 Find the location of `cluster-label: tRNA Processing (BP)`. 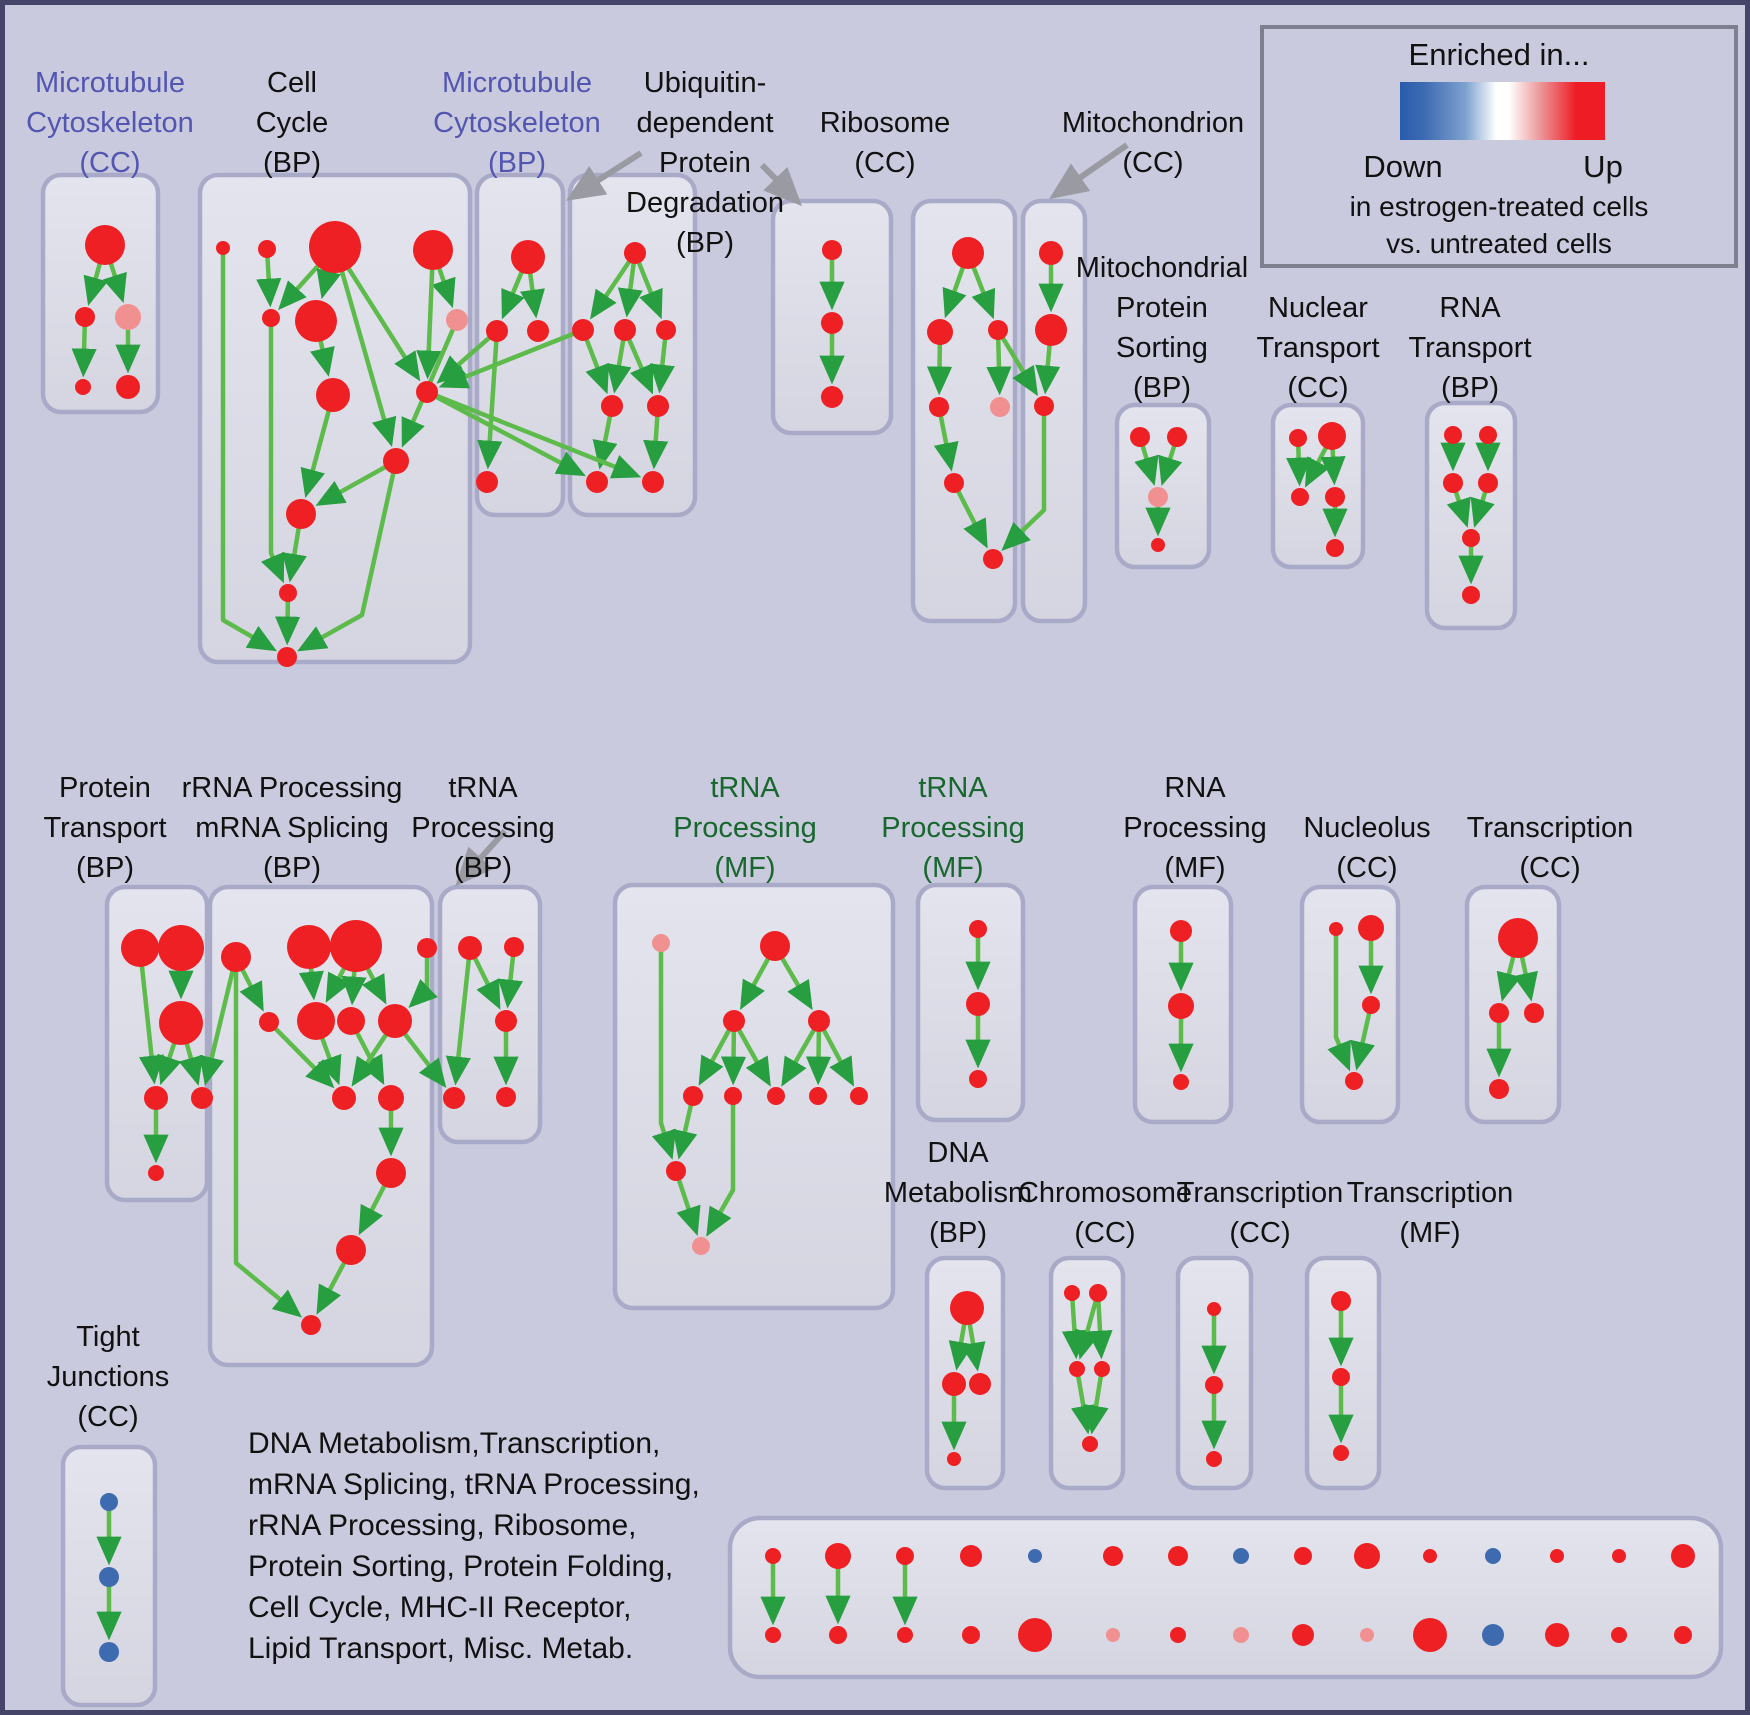

cluster-label: tRNA Processing (BP) is located at coordinates (482, 828).